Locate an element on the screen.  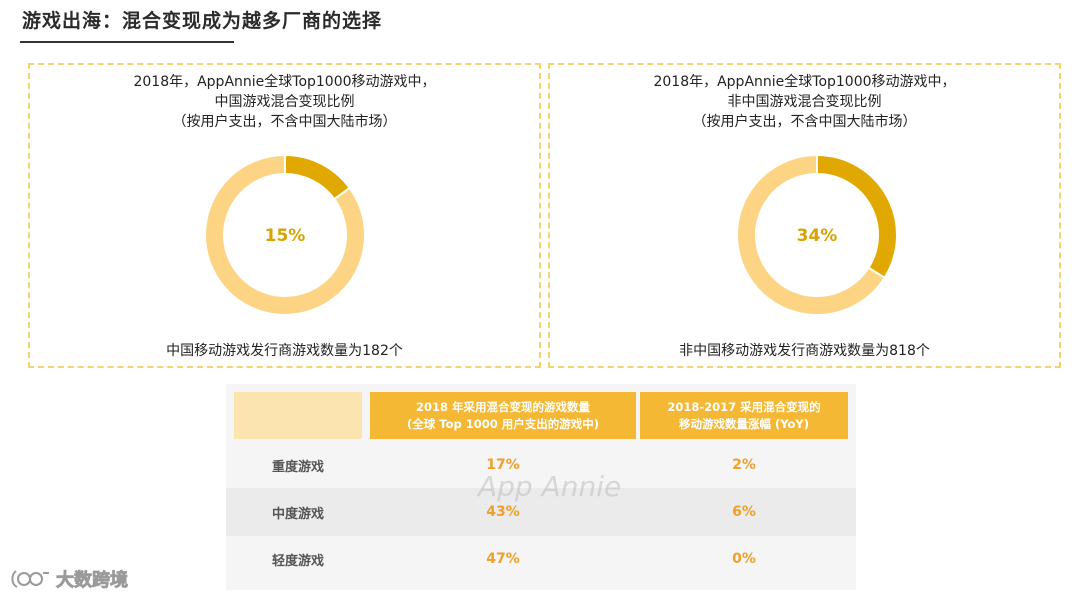
title-underline is located at coordinates (127, 42).